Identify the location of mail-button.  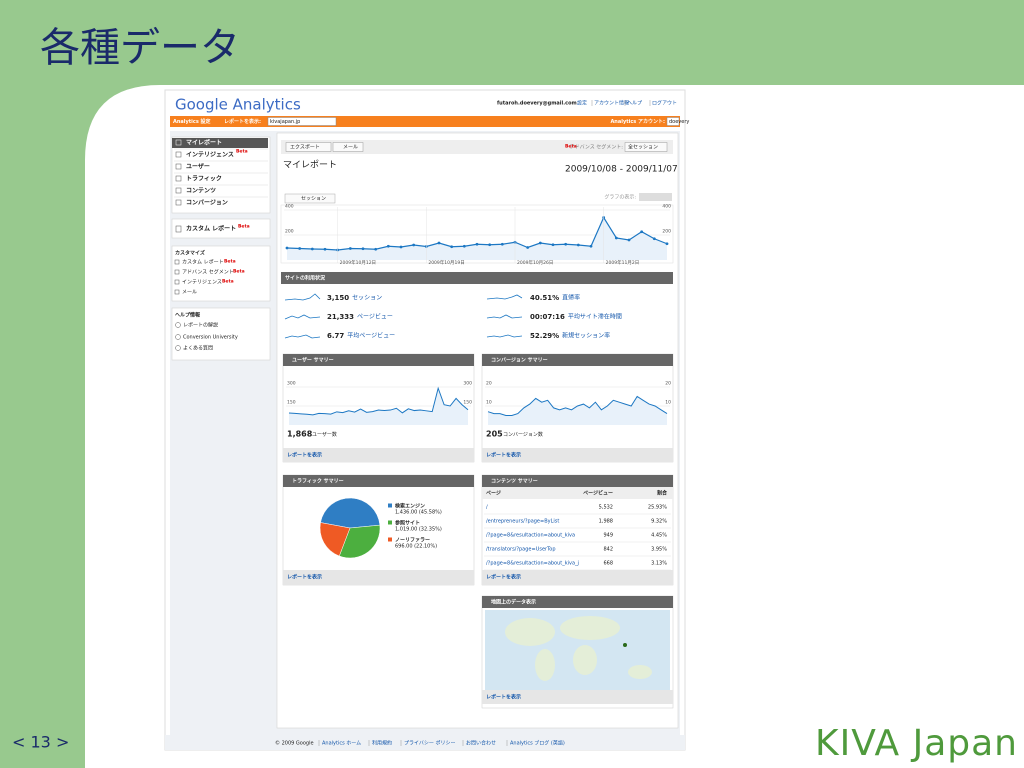
(348, 147).